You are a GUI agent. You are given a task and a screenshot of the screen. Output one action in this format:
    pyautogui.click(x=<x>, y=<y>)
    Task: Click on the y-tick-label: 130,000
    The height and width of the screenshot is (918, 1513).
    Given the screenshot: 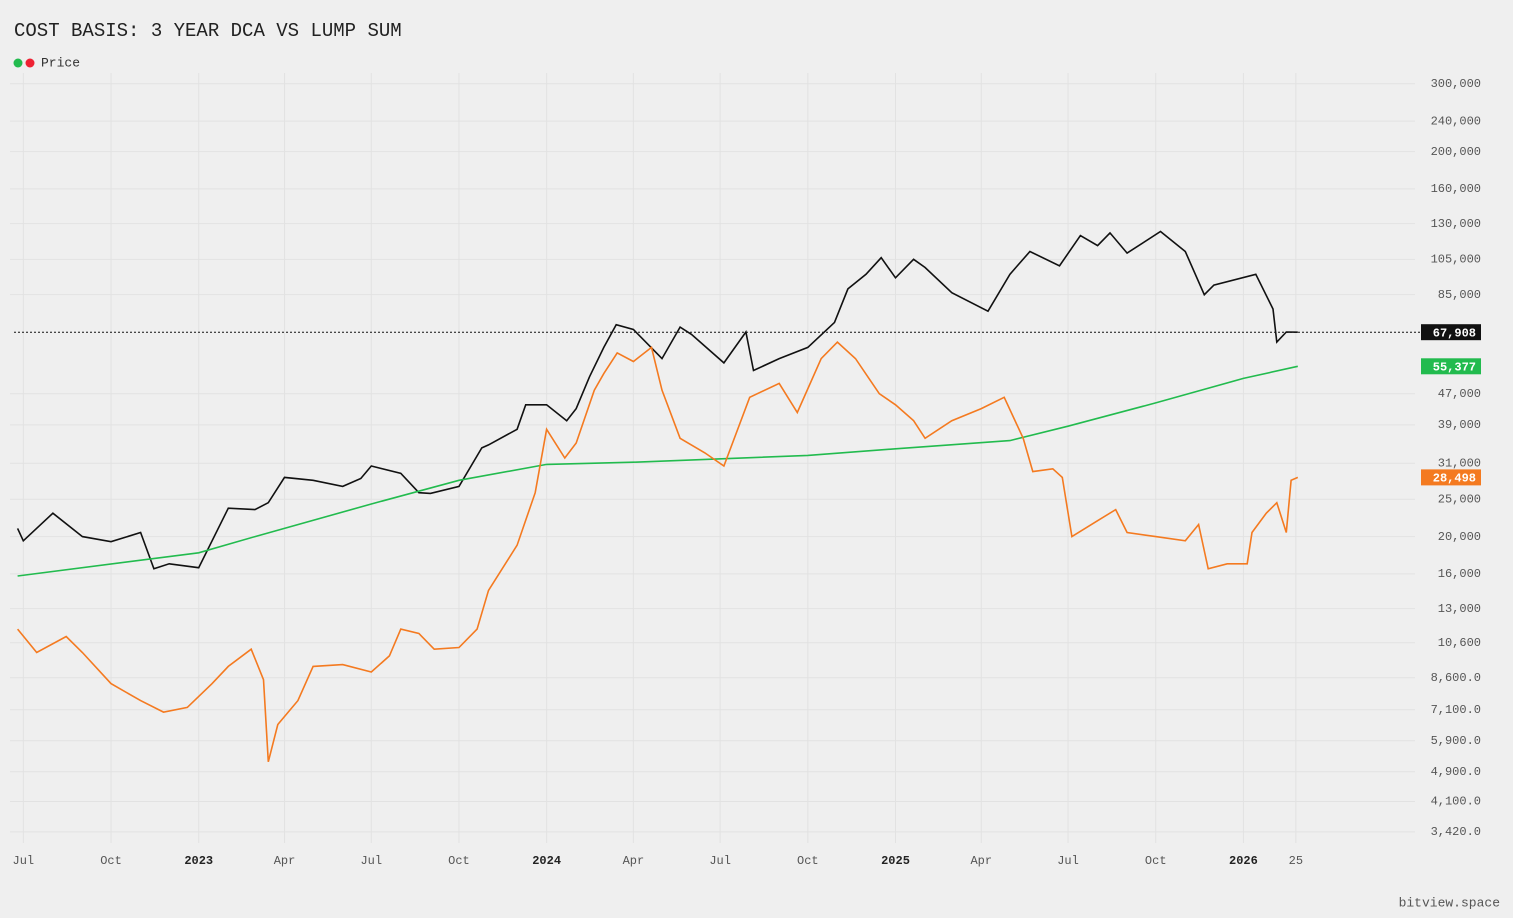 What is the action you would take?
    pyautogui.click(x=1456, y=224)
    